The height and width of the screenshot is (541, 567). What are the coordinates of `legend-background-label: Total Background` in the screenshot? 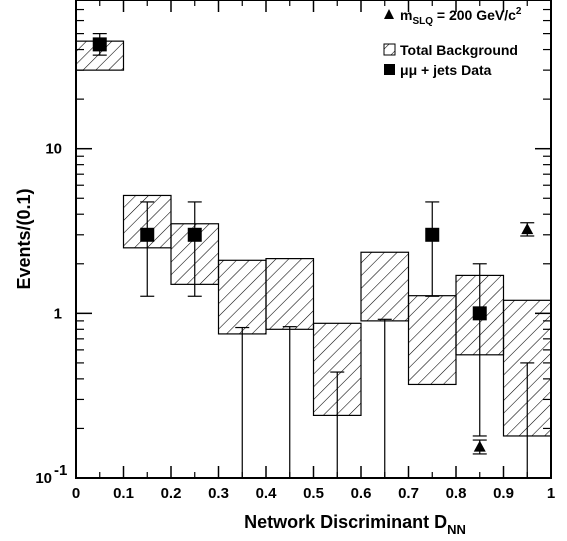 It's located at (459, 50).